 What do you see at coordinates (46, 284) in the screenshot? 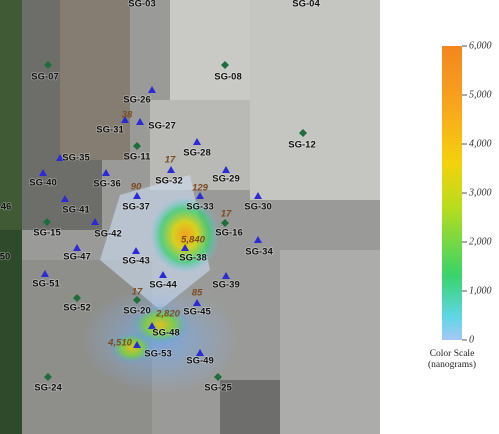
I see `sample-label: SG-51` at bounding box center [46, 284].